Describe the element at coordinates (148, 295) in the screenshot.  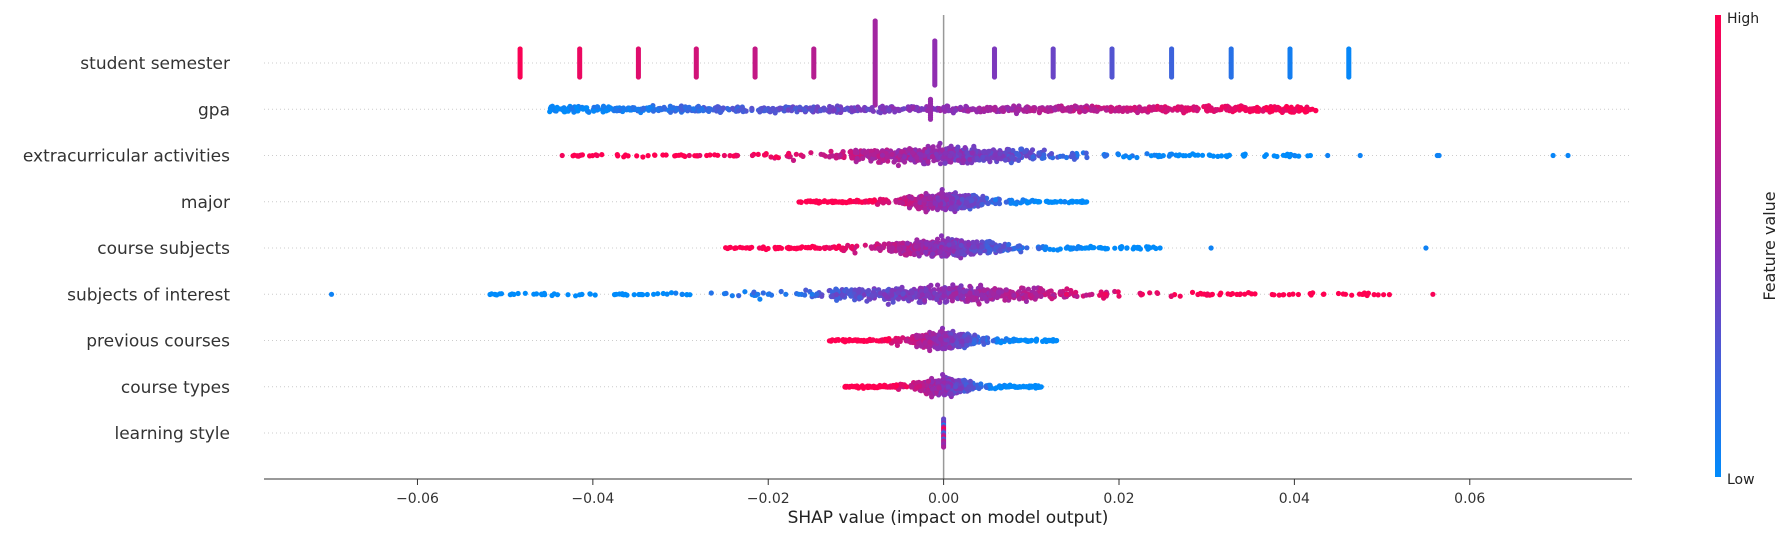
I see `feature-label: subjects of interest` at that location.